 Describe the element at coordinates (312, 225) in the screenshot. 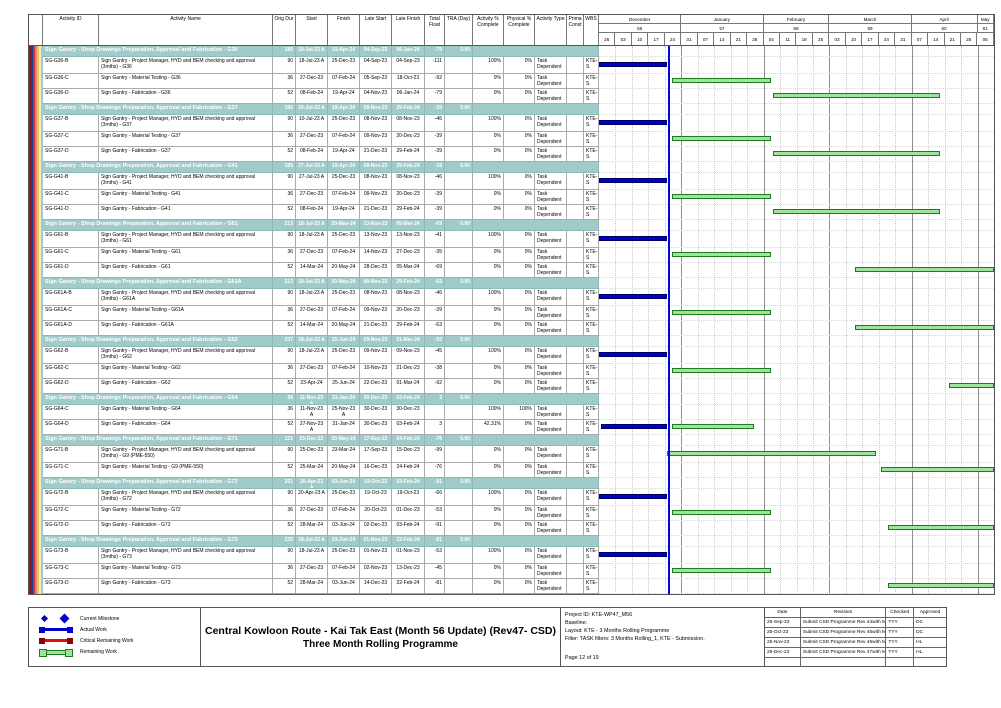

I see `group-start: 18-Jul-23 A` at that location.